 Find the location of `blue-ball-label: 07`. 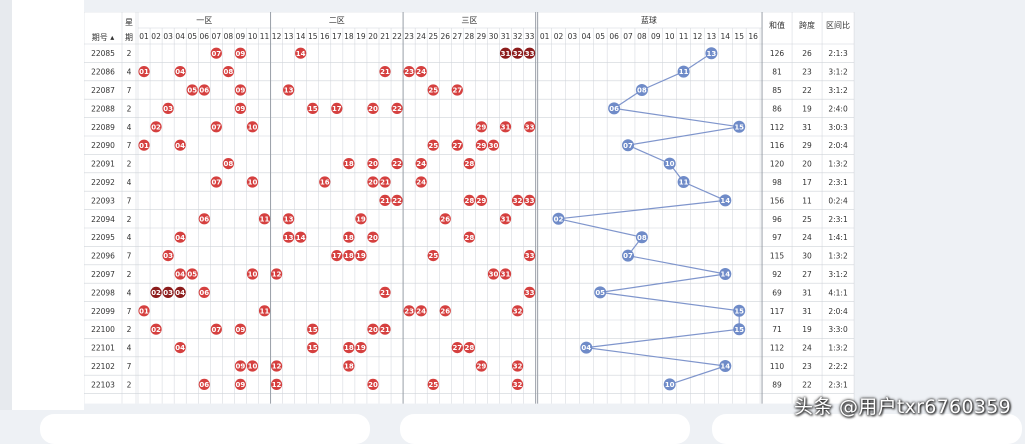

blue-ball-label: 07 is located at coordinates (628, 256).